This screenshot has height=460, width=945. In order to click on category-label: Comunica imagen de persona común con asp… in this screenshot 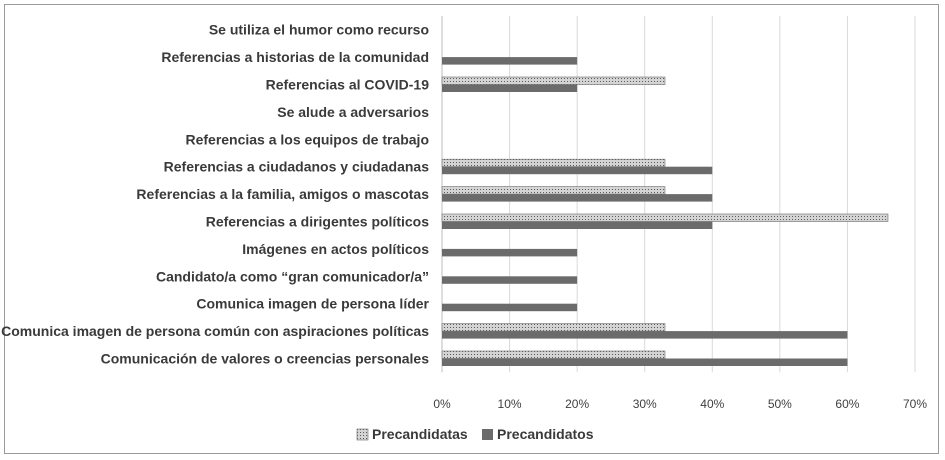, I will do `click(215, 331)`.